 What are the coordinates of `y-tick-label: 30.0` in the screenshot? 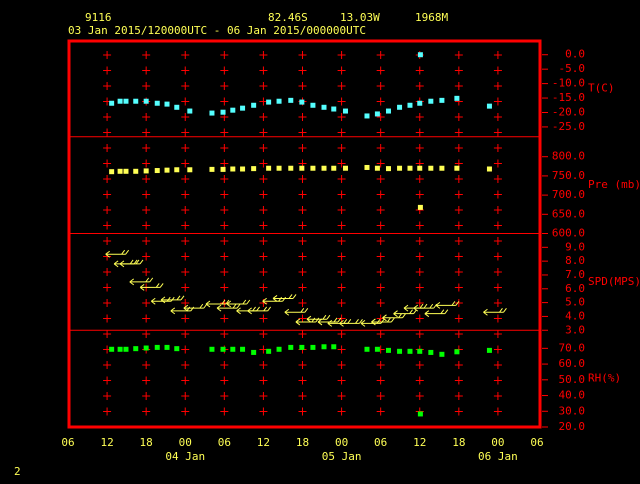 It's located at (572, 410).